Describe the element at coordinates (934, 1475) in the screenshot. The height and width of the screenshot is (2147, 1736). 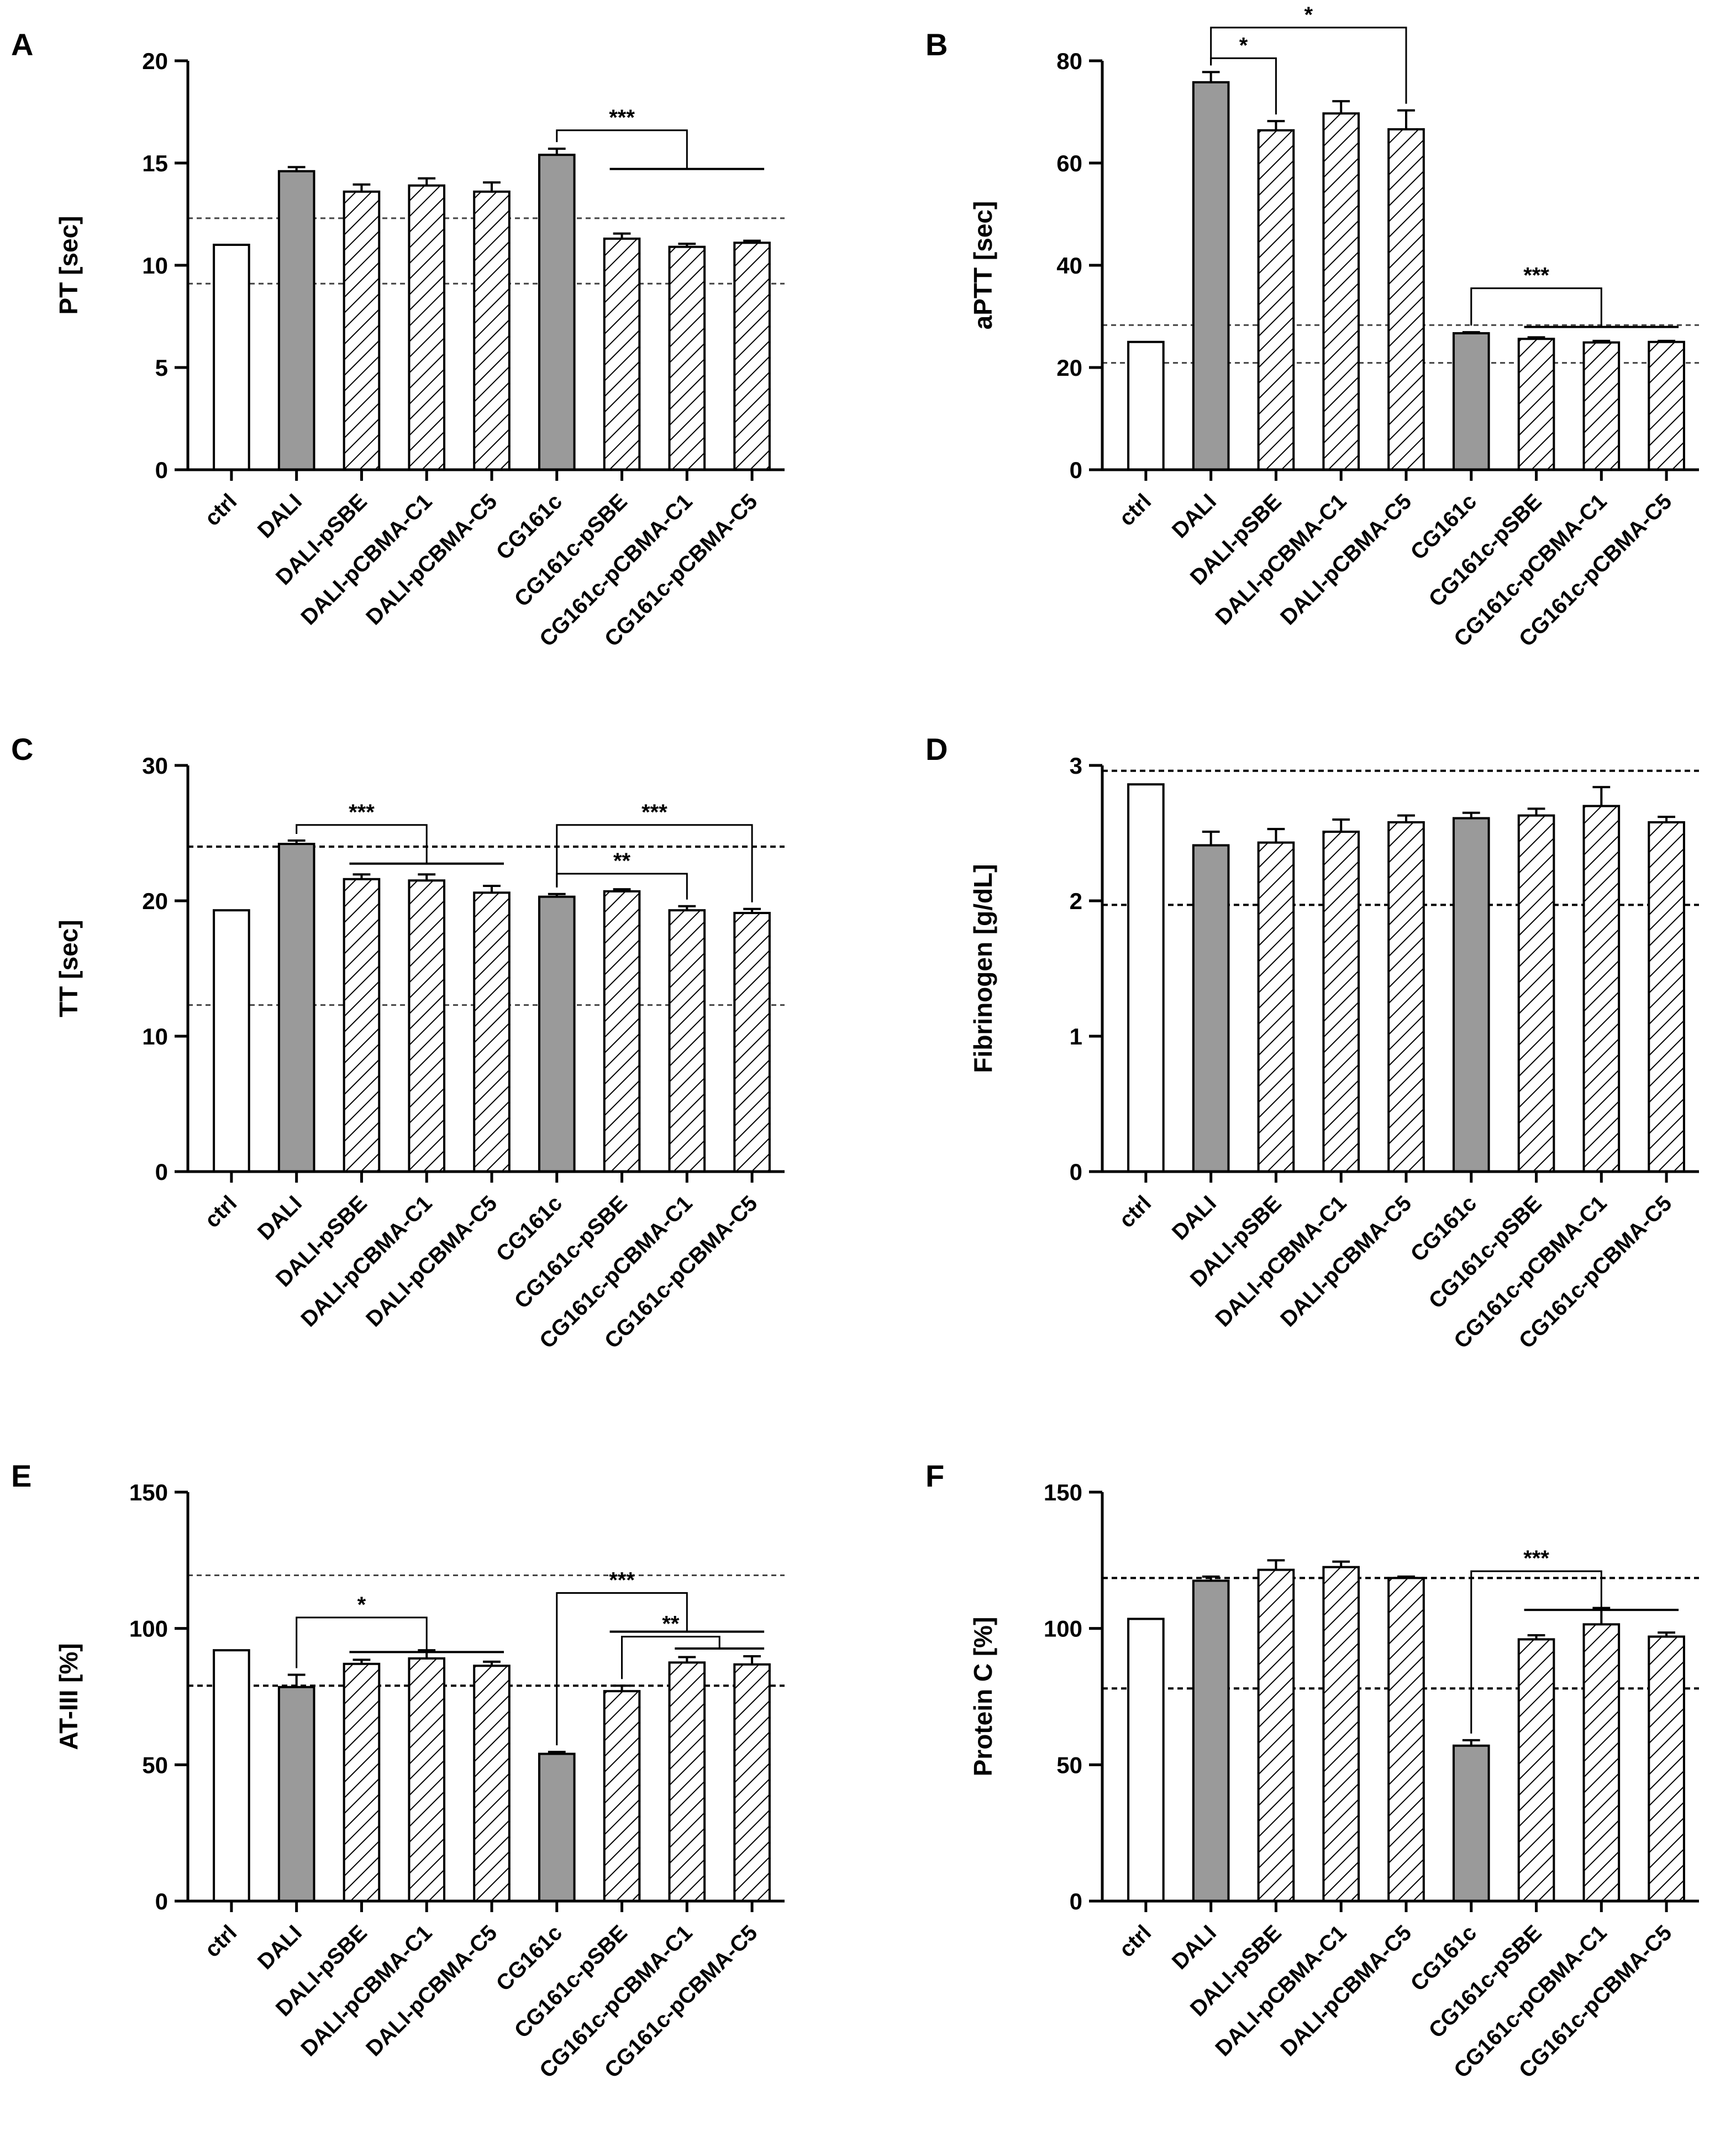
I see `panel-letter: F` at that location.